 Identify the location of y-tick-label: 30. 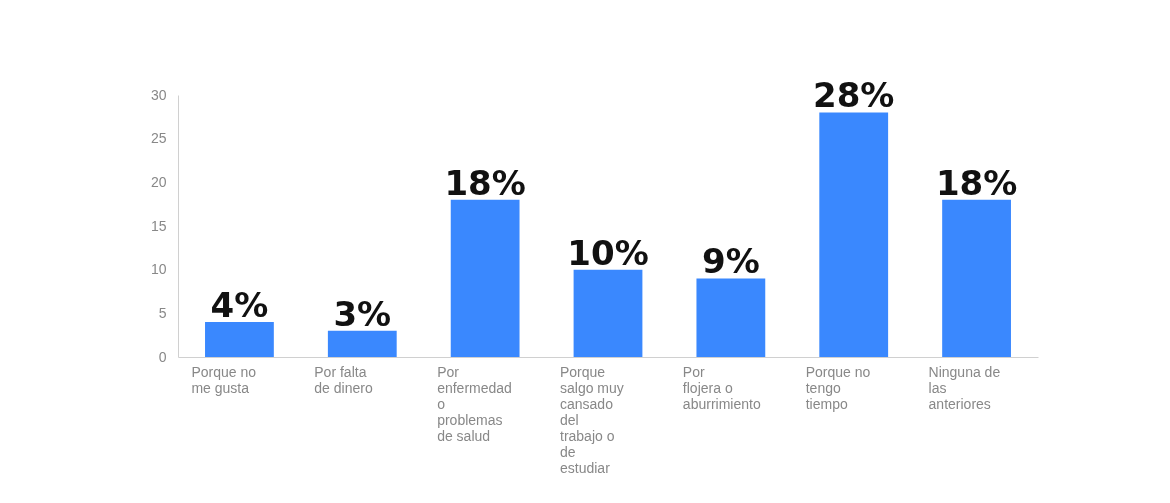
(158, 94).